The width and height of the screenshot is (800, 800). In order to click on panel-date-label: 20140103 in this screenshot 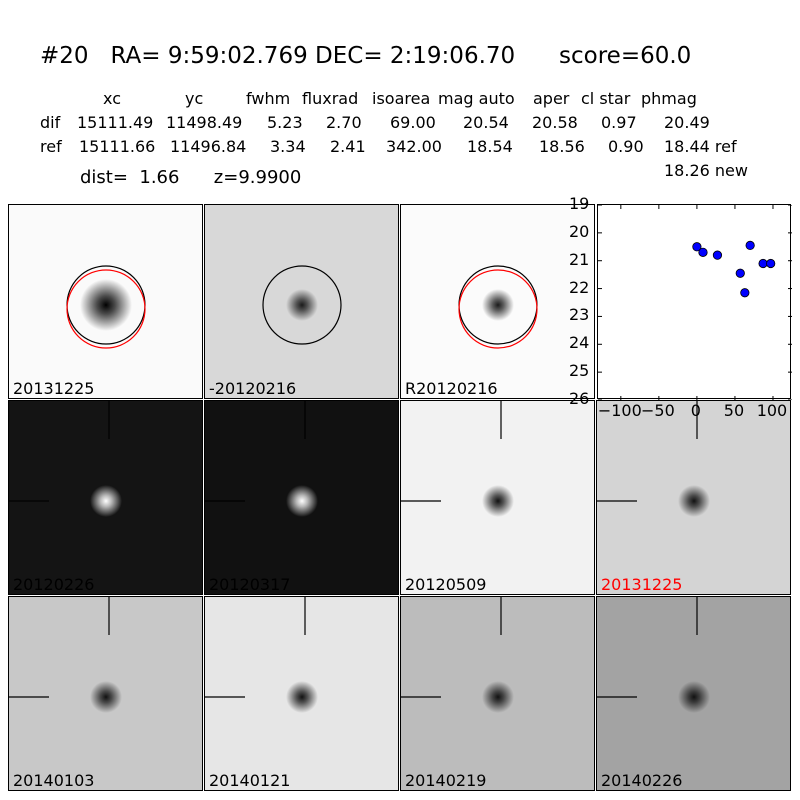, I will do `click(54, 780)`.